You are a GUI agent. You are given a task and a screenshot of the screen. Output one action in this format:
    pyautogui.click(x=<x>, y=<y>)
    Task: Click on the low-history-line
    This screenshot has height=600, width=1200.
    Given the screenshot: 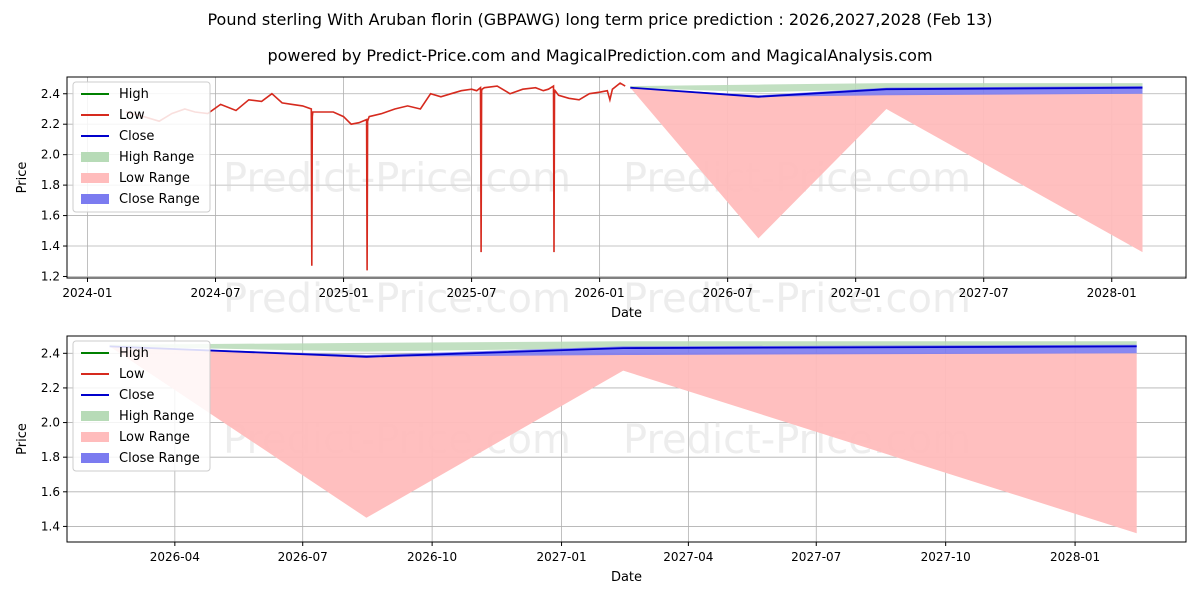 What is the action you would take?
    pyautogui.click(x=375, y=176)
    